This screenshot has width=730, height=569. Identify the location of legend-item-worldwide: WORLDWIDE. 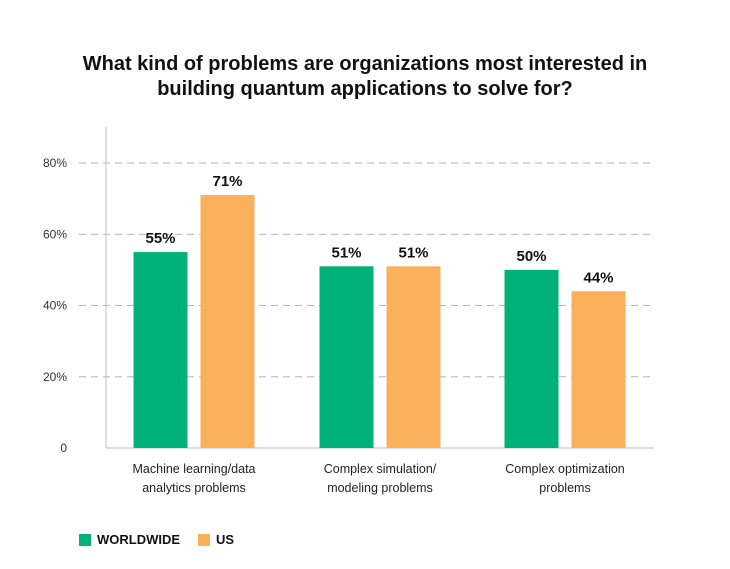
(129, 539).